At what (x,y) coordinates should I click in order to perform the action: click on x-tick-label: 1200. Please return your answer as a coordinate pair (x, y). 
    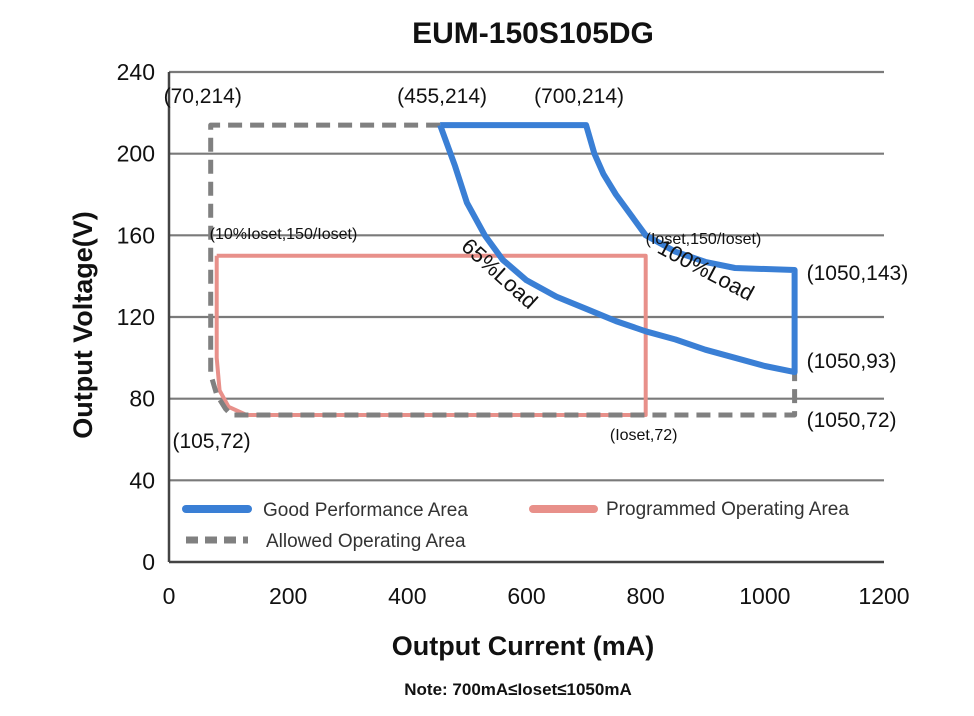
    Looking at the image, I should click on (883, 596).